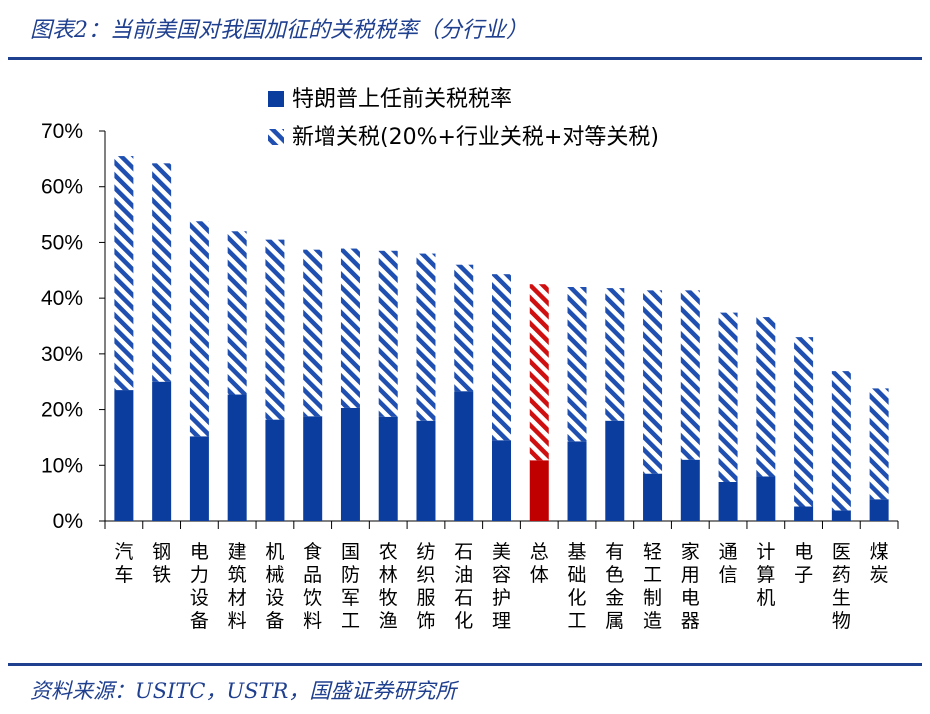  Describe the element at coordinates (475, 137) in the screenshot. I see `legend-label-hatched: 新增关税(20%+行业关税+对等关税)` at that location.